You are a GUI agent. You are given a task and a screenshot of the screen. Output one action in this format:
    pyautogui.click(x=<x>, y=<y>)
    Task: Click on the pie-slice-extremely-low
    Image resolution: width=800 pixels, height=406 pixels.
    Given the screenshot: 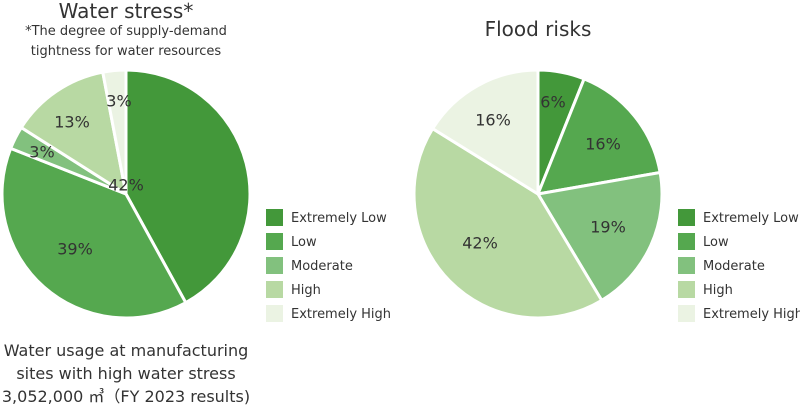 What is the action you would take?
    pyautogui.click(x=188, y=186)
    